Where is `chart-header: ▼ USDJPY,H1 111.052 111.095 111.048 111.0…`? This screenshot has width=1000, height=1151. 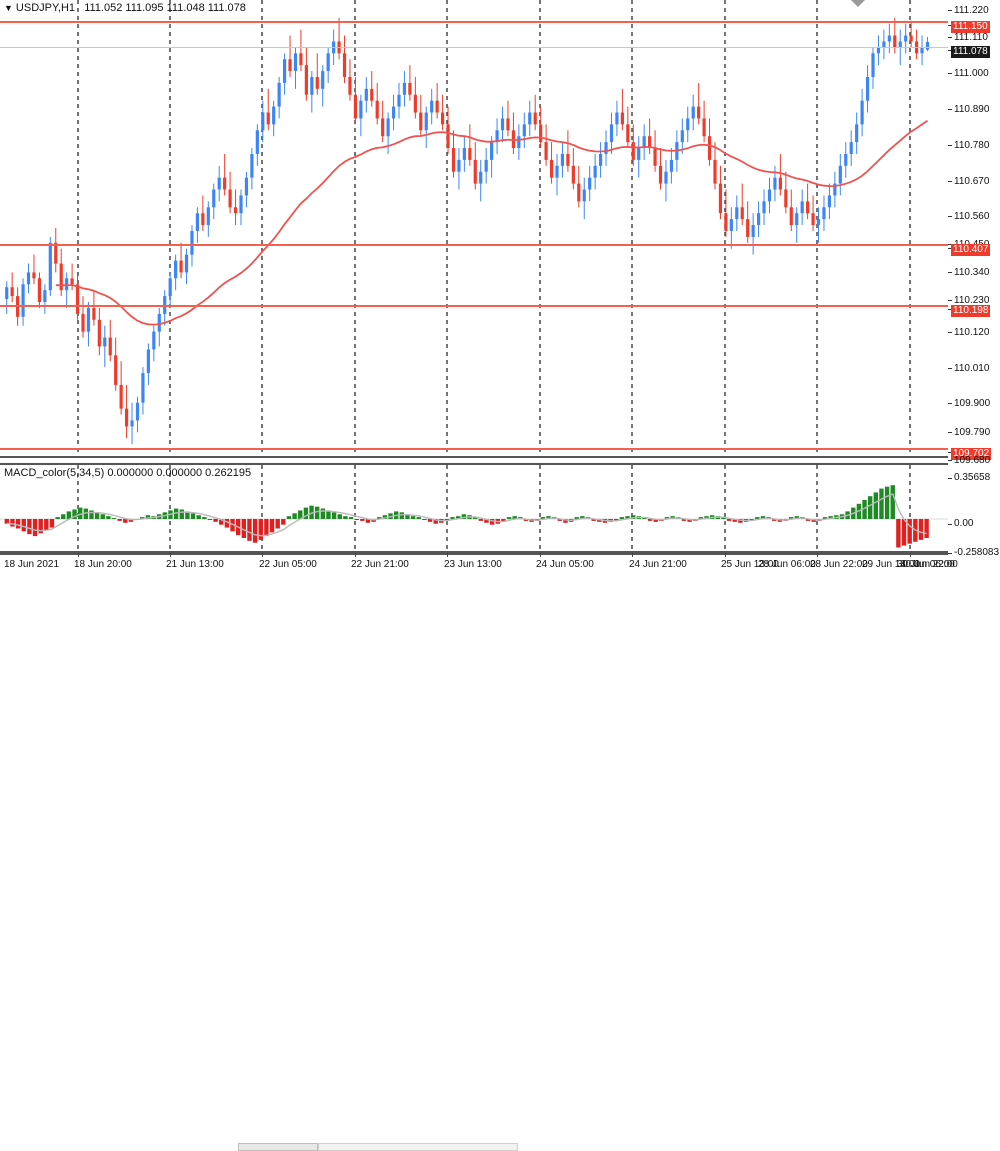 chart-header: ▼ USDJPY,H1 111.052 111.095 111.048 111.0… is located at coordinates (125, 8).